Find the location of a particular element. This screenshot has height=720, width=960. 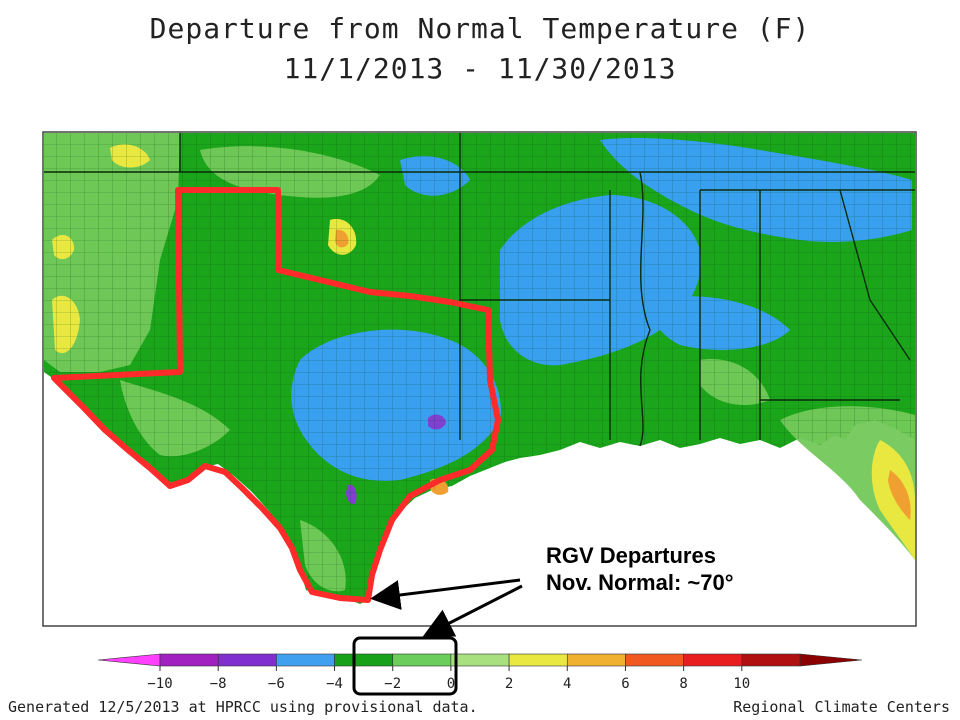

footer-source: Regional Climate Centers is located at coordinates (841, 707).